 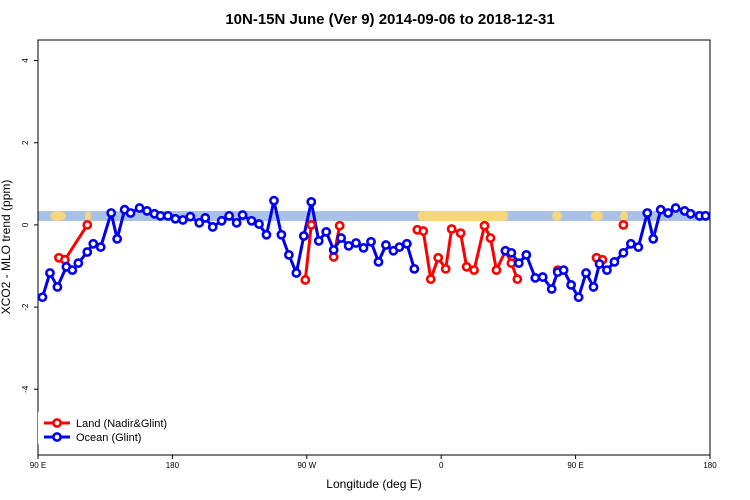 I want to click on x-tick-label: 0, so click(x=441, y=465).